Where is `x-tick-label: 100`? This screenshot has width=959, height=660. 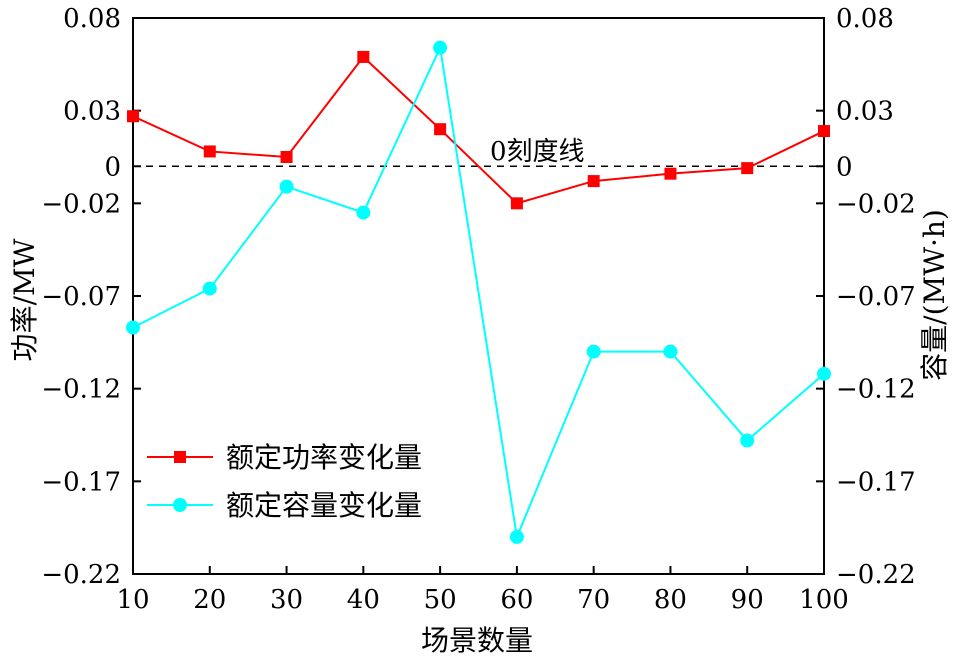 x-tick-label: 100 is located at coordinates (824, 600).